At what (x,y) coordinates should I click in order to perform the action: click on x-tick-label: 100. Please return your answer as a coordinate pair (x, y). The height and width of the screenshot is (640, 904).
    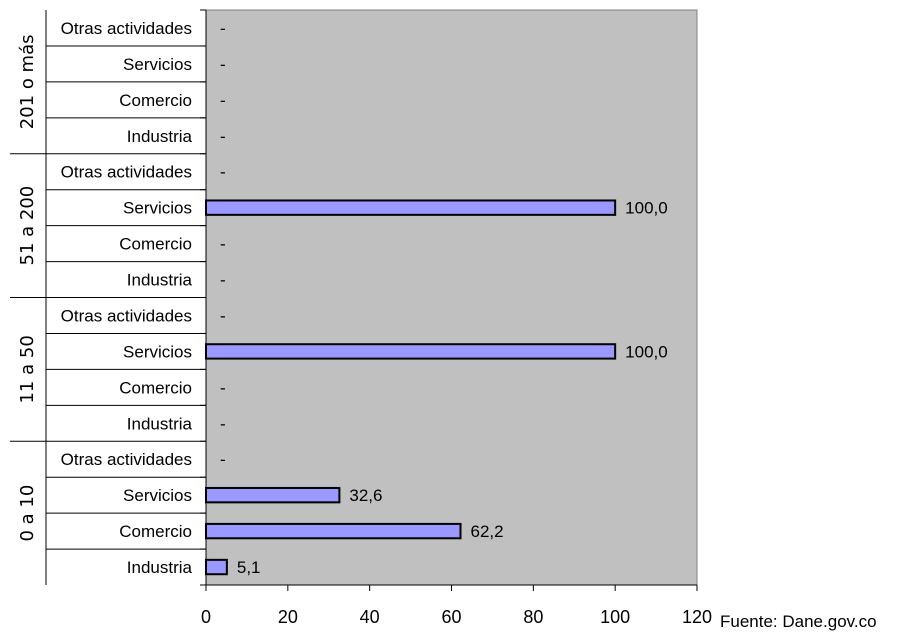
    Looking at the image, I should click on (615, 617).